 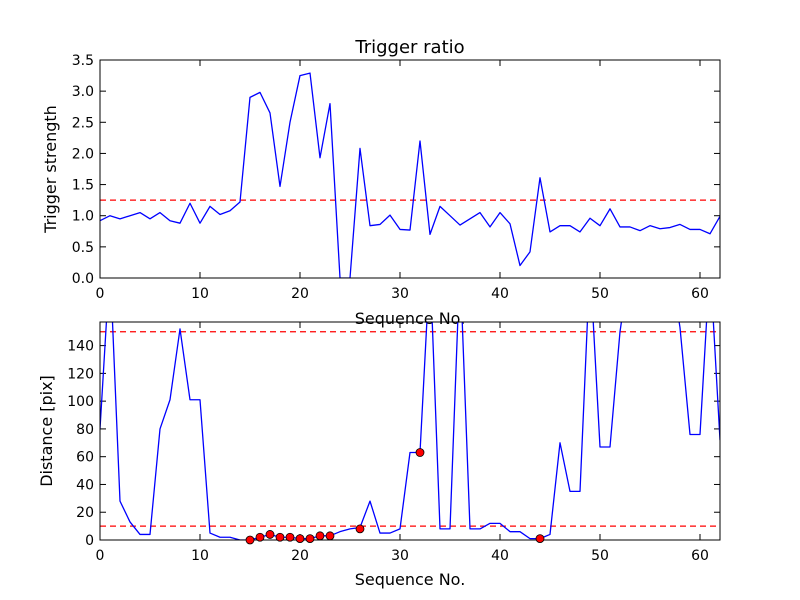 I want to click on marker-group, so click(x=395, y=496).